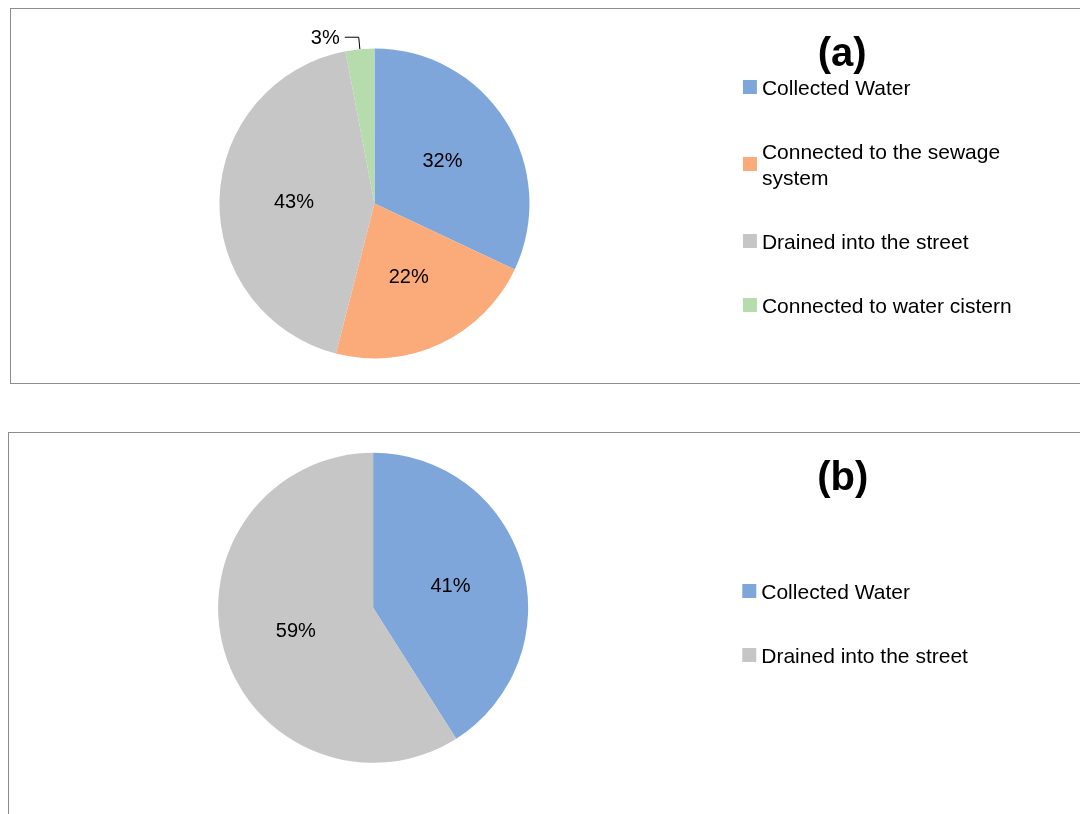  Describe the element at coordinates (883, 164) in the screenshot. I see `legend-label: Connected to the sewage system` at that location.